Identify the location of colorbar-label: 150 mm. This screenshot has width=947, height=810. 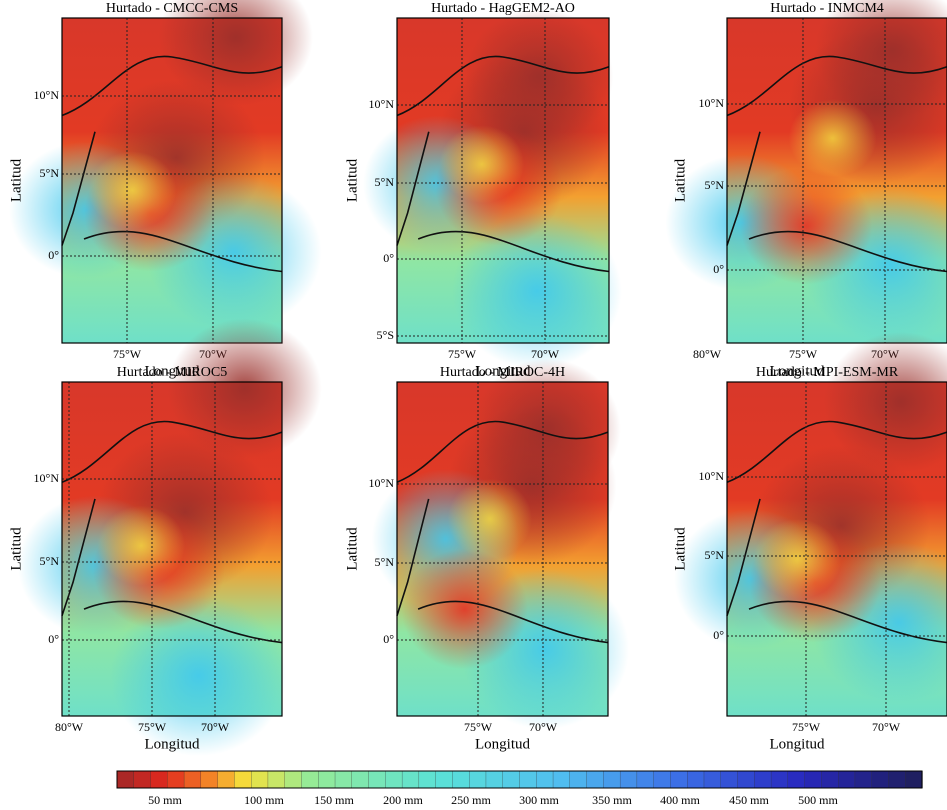
(334, 800).